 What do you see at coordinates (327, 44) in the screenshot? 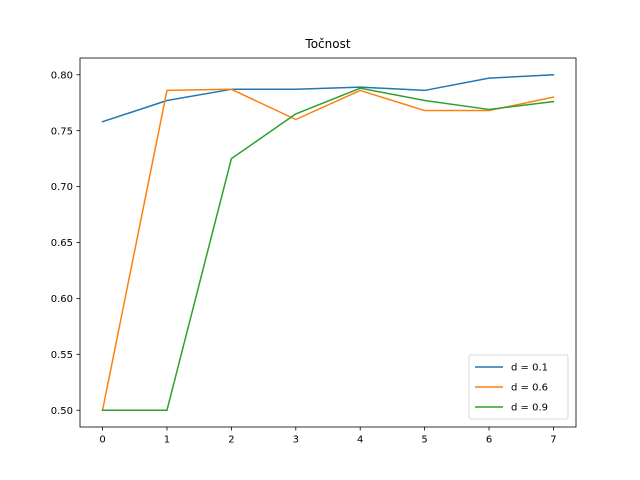
I see `chart-title: Točnost` at bounding box center [327, 44].